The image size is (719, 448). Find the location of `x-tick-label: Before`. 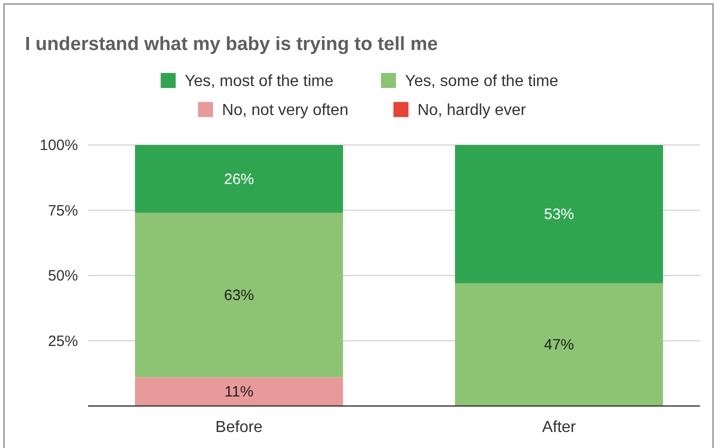

x-tick-label: Before is located at coordinates (239, 427).